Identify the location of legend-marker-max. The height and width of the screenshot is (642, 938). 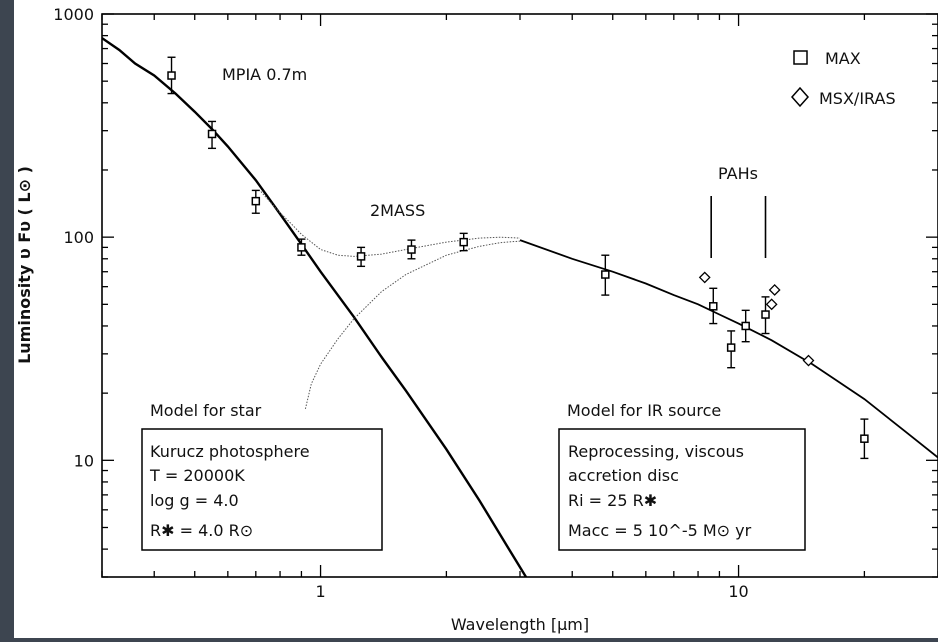
(800, 57).